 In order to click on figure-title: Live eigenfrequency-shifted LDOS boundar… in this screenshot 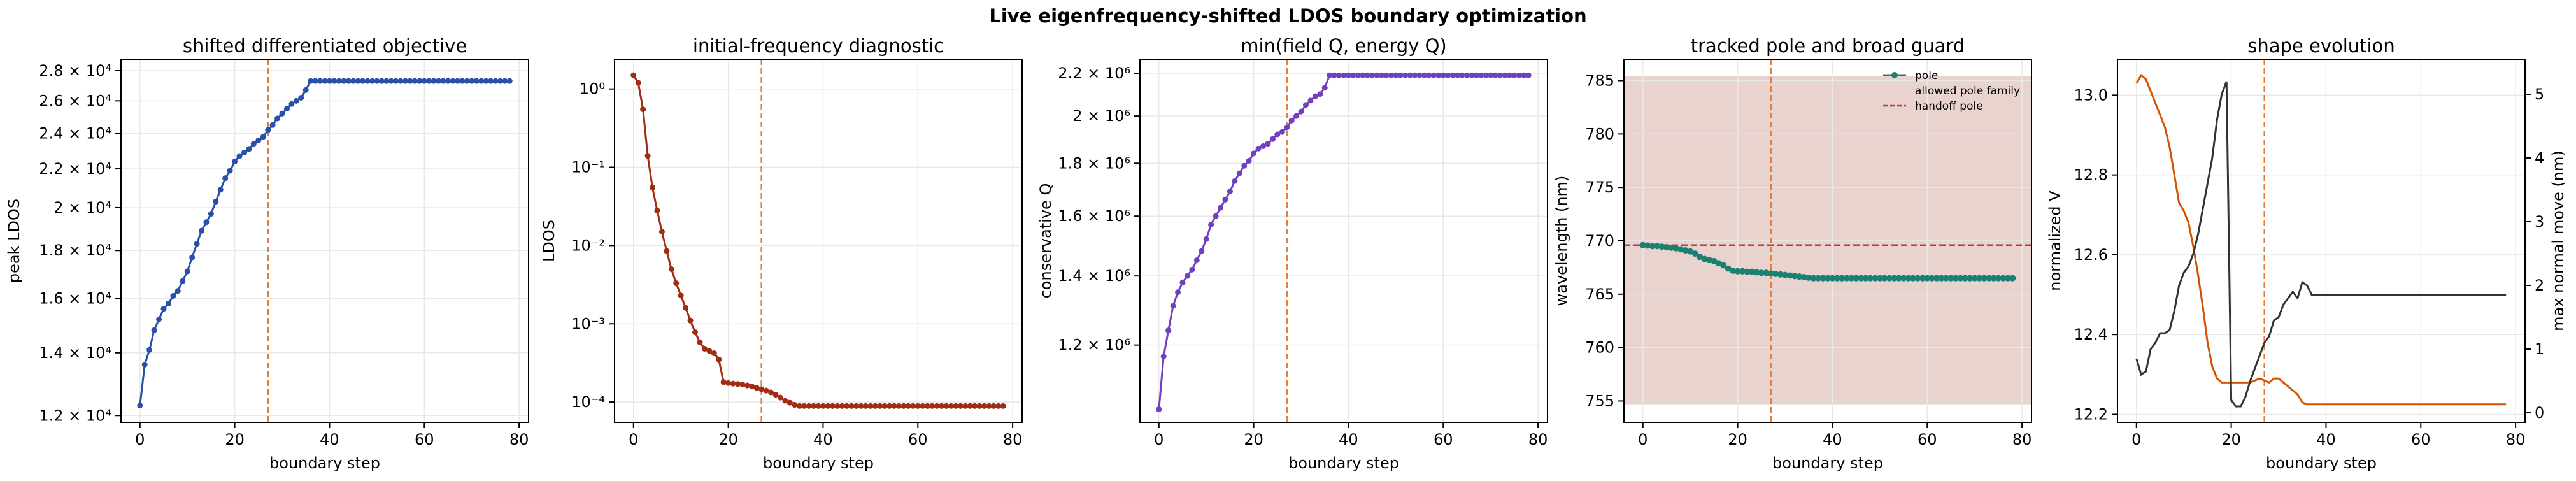, I will do `click(1288, 16)`.